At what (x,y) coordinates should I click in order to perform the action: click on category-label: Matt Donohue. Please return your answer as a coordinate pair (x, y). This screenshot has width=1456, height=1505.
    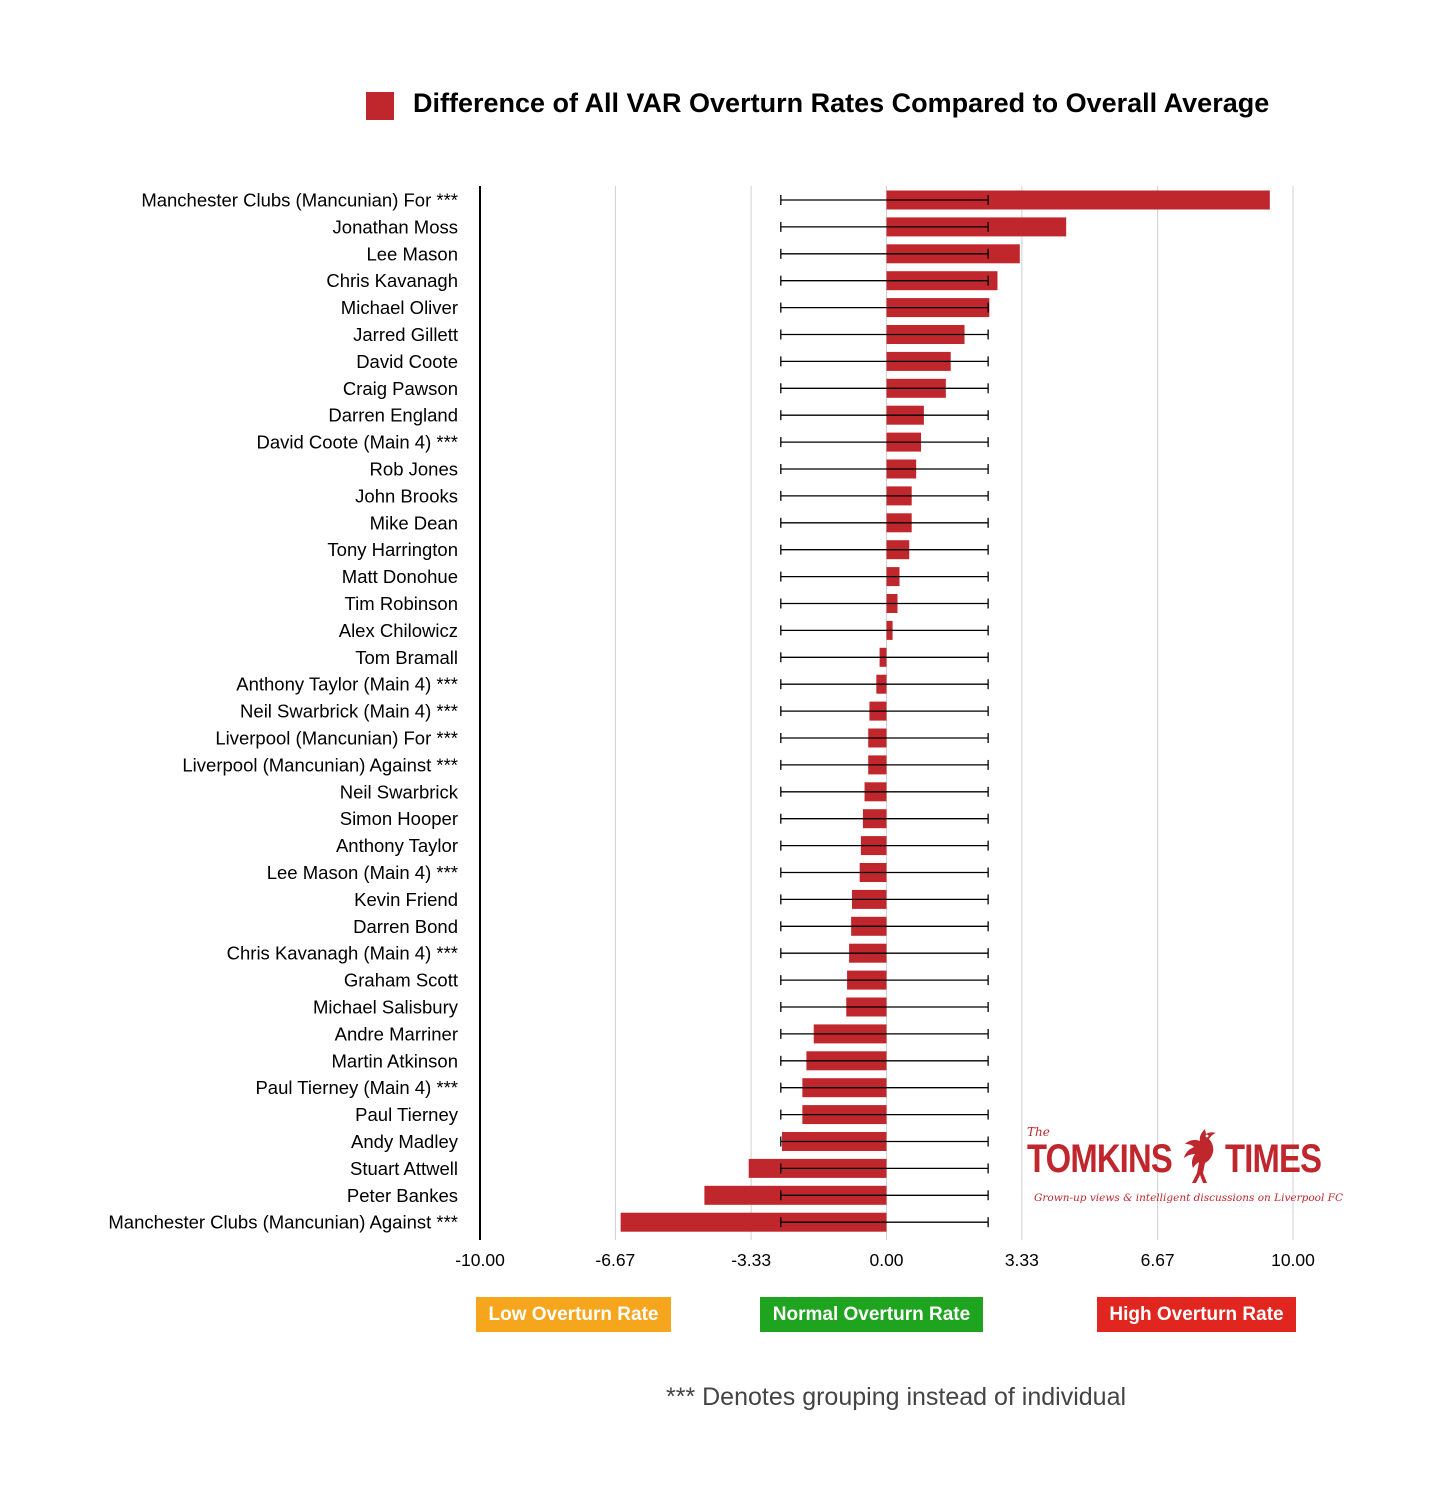
    Looking at the image, I should click on (400, 576).